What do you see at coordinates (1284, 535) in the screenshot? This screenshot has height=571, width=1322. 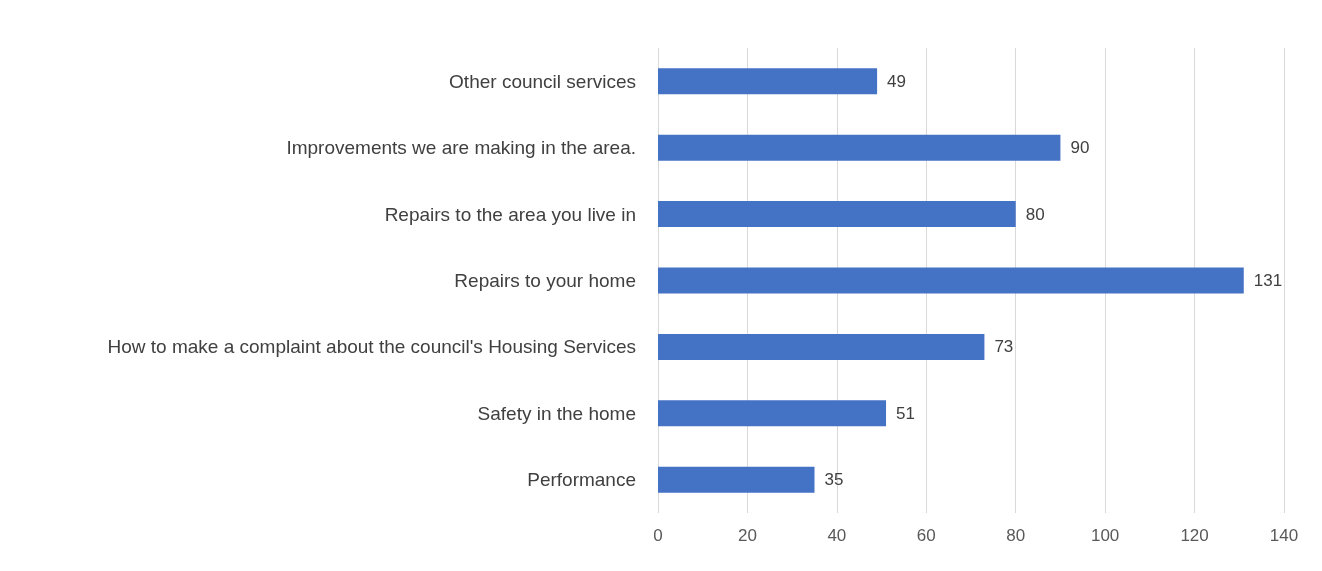 I see `x-tick-label: 140` at bounding box center [1284, 535].